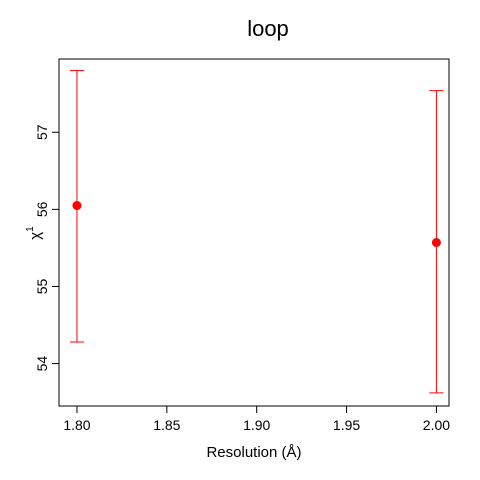 This screenshot has width=480, height=480. What do you see at coordinates (30, 229) in the screenshot?
I see `y-axis-label-superscript: 1` at bounding box center [30, 229].